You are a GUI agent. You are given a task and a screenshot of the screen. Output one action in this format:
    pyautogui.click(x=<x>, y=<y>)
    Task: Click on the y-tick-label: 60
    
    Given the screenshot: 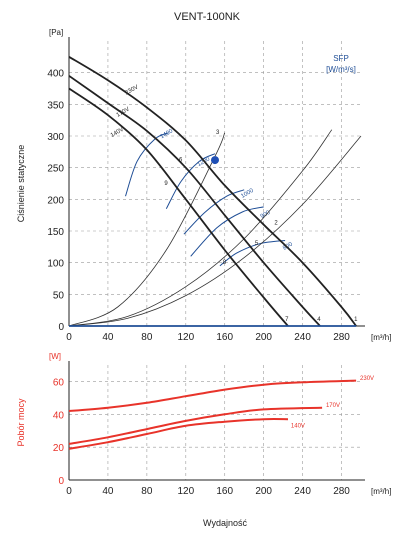 What is the action you would take?
    pyautogui.click(x=59, y=382)
    